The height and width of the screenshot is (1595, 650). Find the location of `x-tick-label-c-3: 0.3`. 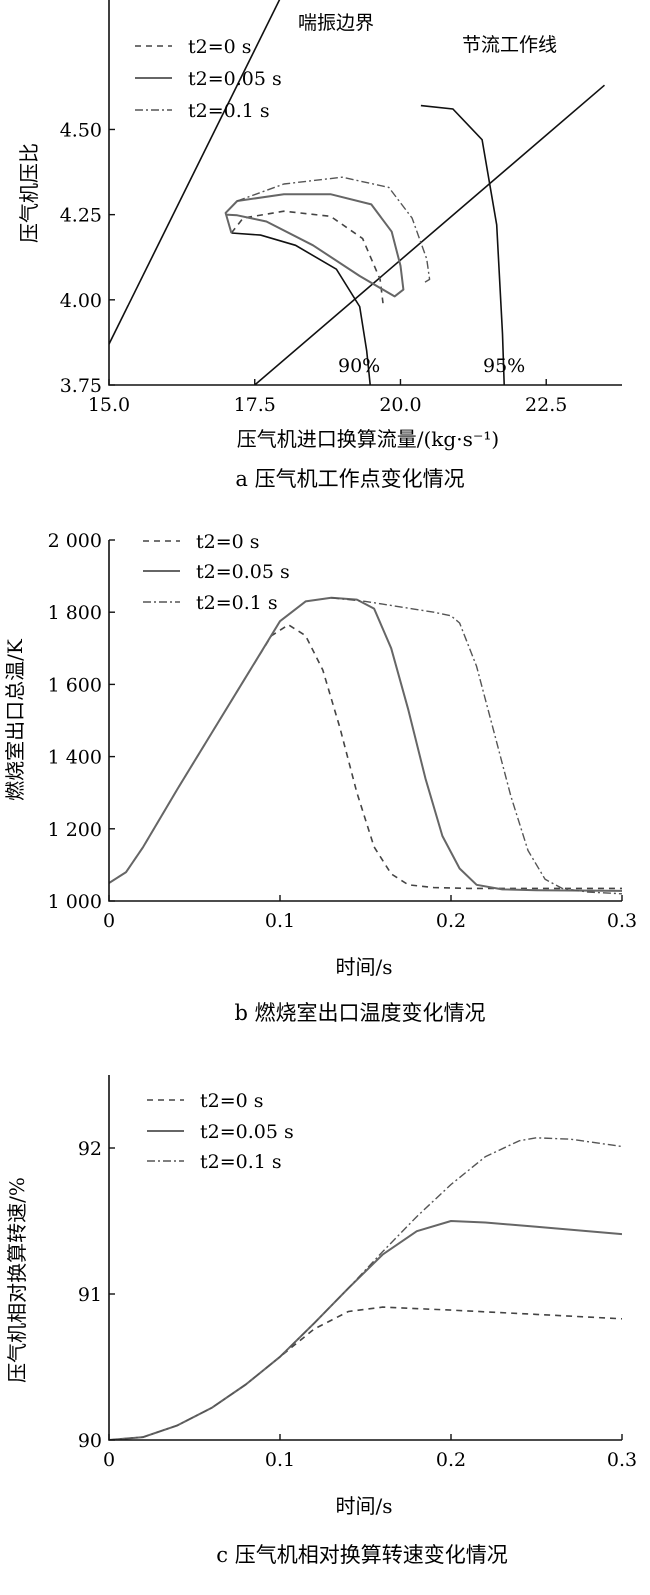

x-tick-label-c-3: 0.3 is located at coordinates (622, 1460).